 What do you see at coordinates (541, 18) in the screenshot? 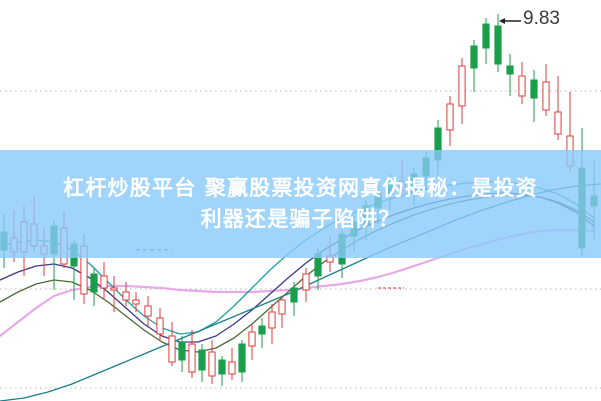
I see `price-label: 9.83` at bounding box center [541, 18].